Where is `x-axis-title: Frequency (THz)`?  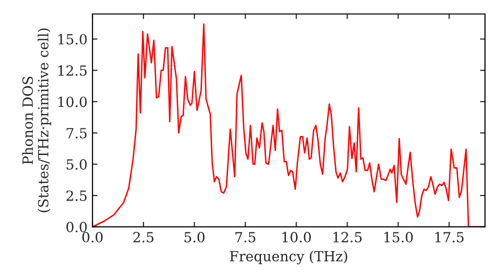 x-axis-title: Frequency (THz) is located at coordinates (289, 257).